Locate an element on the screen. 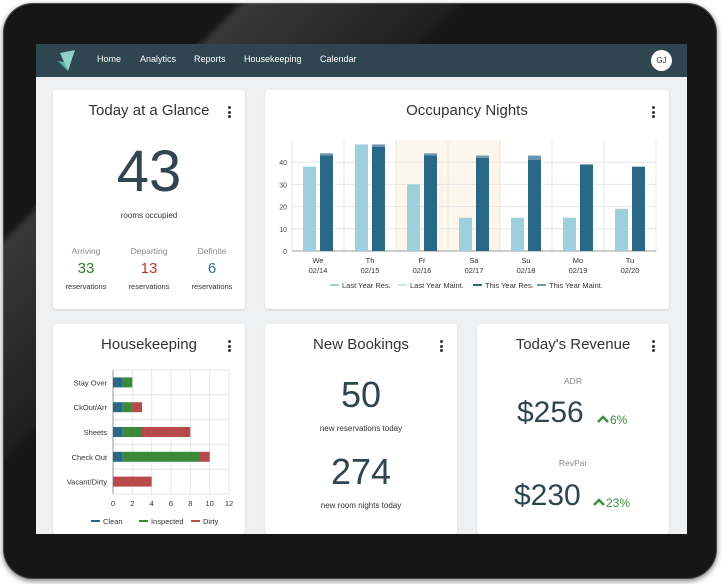 This screenshot has height=584, width=722. x-tick-label: Mo is located at coordinates (578, 260).